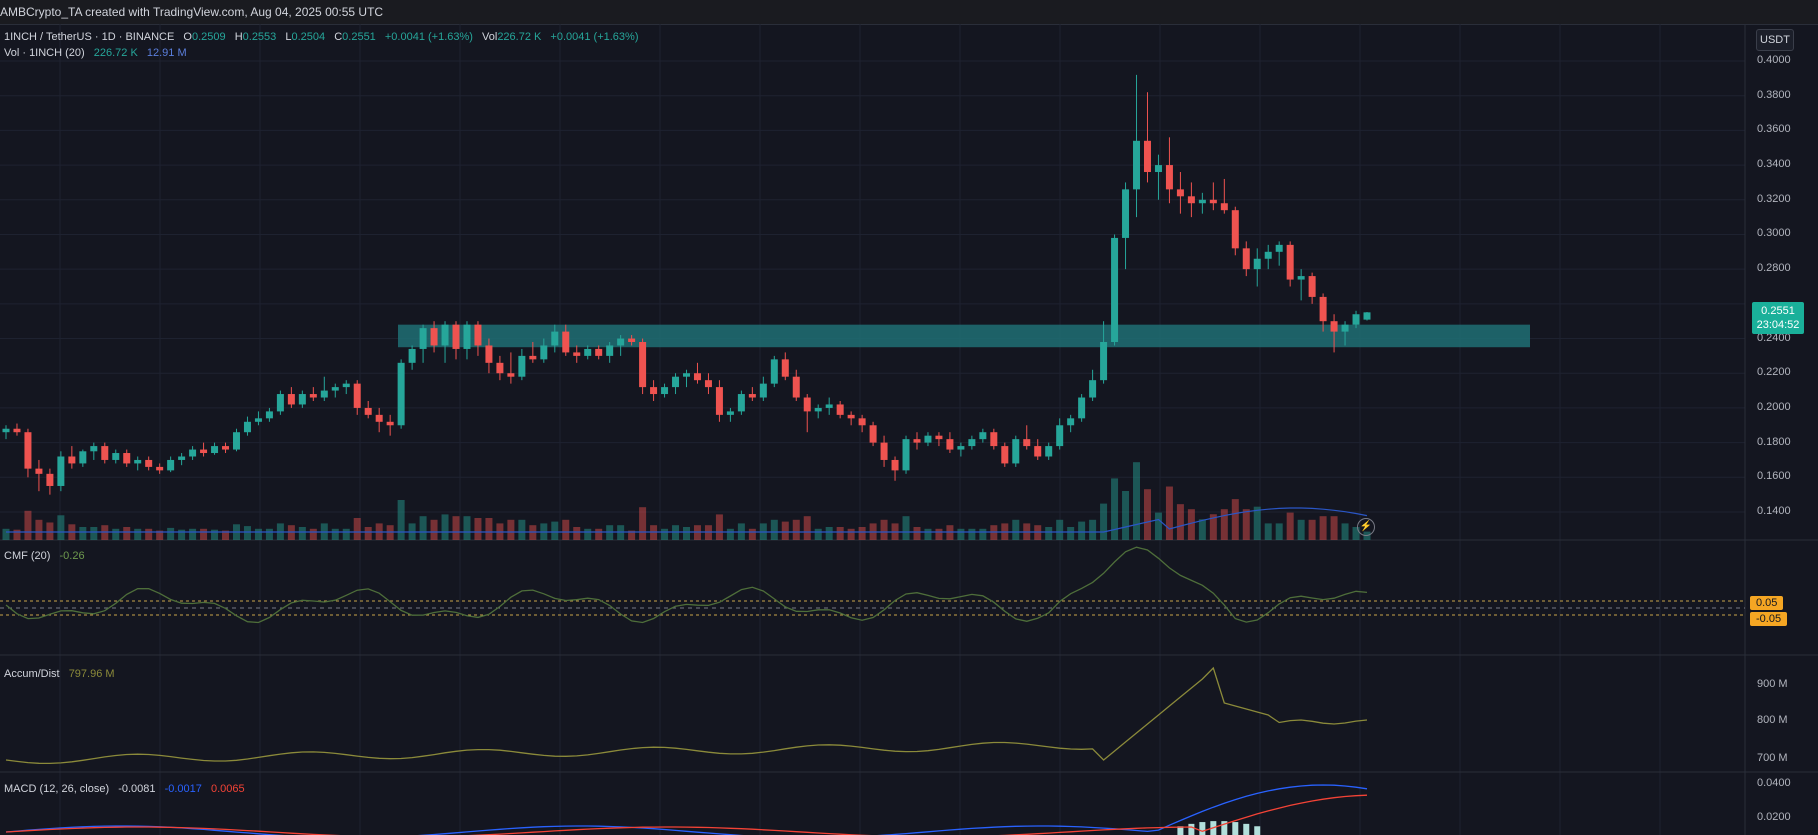 This screenshot has width=1818, height=835. Describe the element at coordinates (89, 37) in the screenshot. I see `symbol-label: 1INCH / TetherUS · 1D · BINANCE` at that location.